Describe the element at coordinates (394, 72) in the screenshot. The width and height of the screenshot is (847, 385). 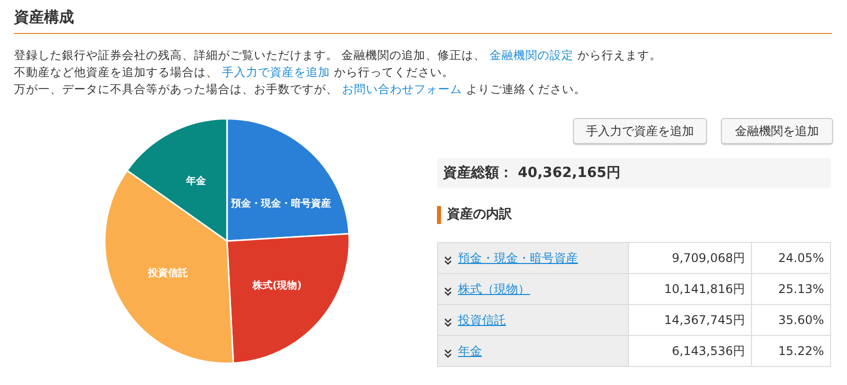
I see `text: から行ってください。` at that location.